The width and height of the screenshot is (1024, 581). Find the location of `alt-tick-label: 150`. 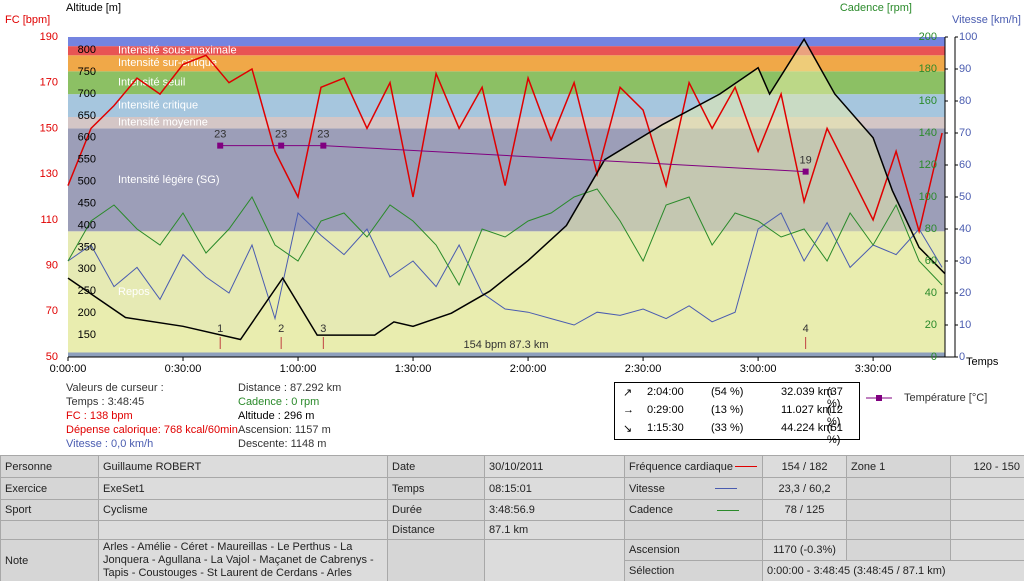

alt-tick-label: 150 is located at coordinates (87, 335).